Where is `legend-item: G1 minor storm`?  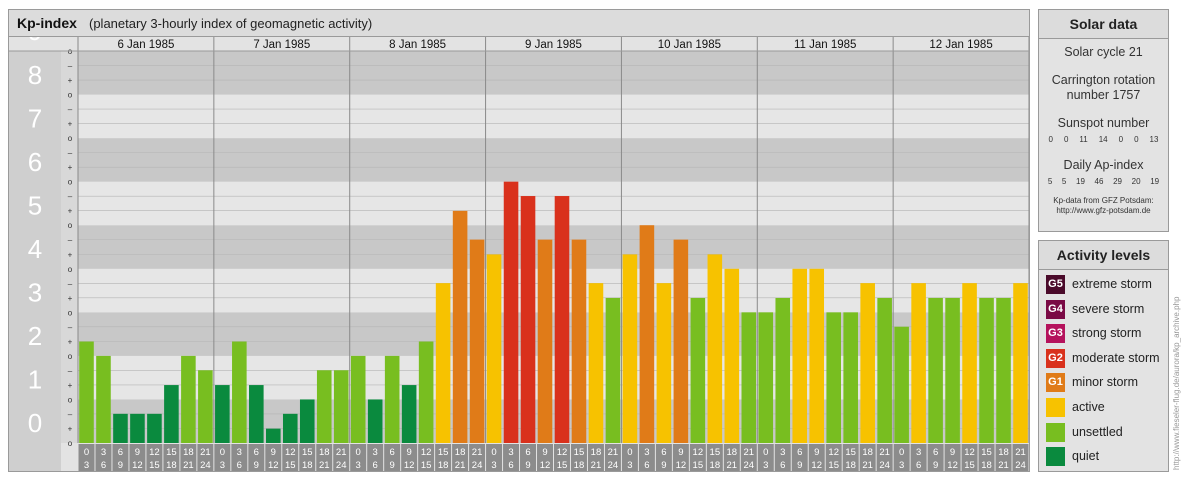
legend-item: G1 minor storm is located at coordinates (1108, 383).